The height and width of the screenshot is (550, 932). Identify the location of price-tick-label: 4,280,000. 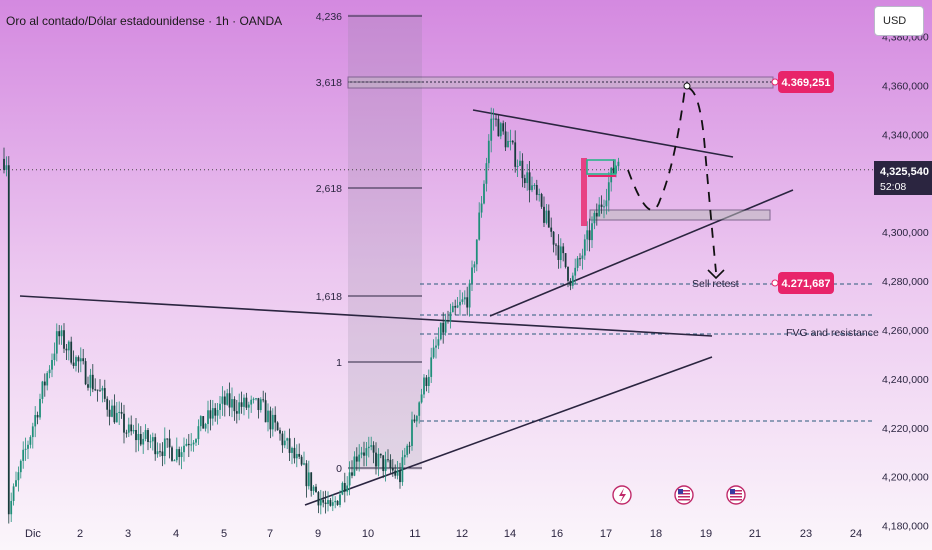
(905, 282).